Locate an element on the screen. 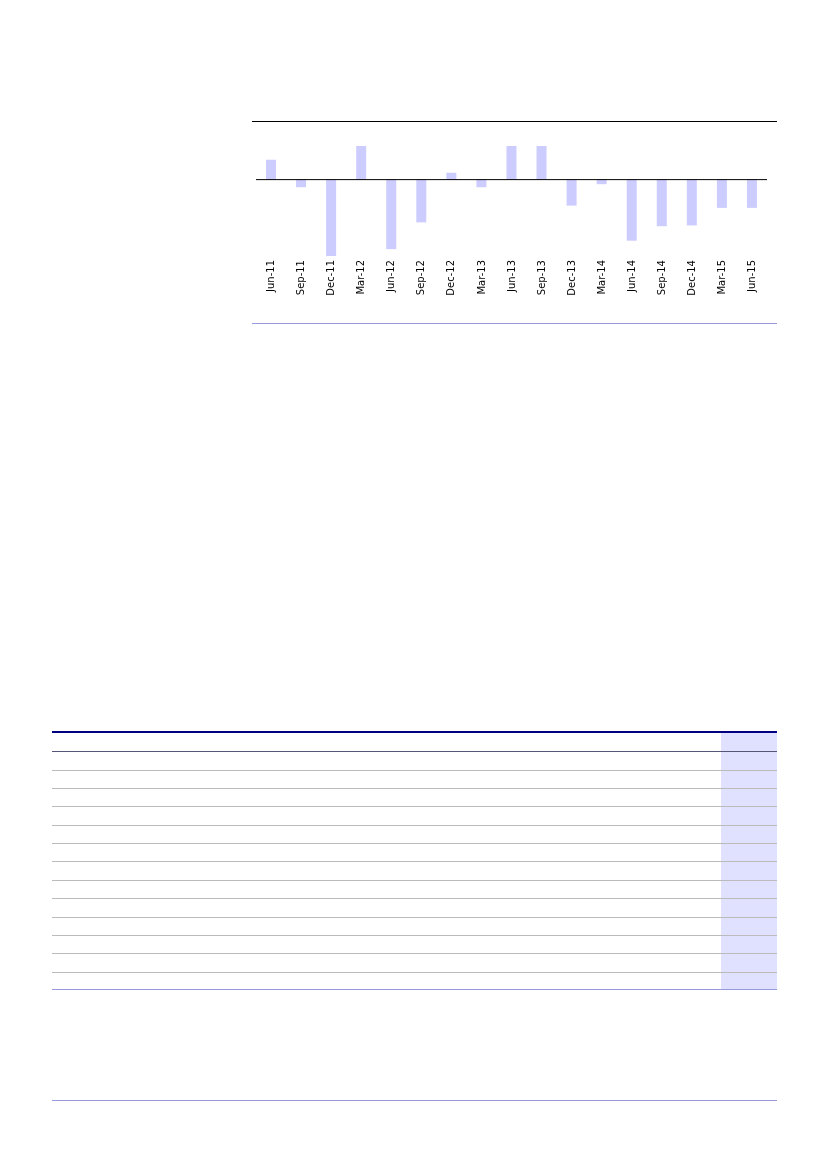  x-tick-label: Dec-11 is located at coordinates (331, 278).